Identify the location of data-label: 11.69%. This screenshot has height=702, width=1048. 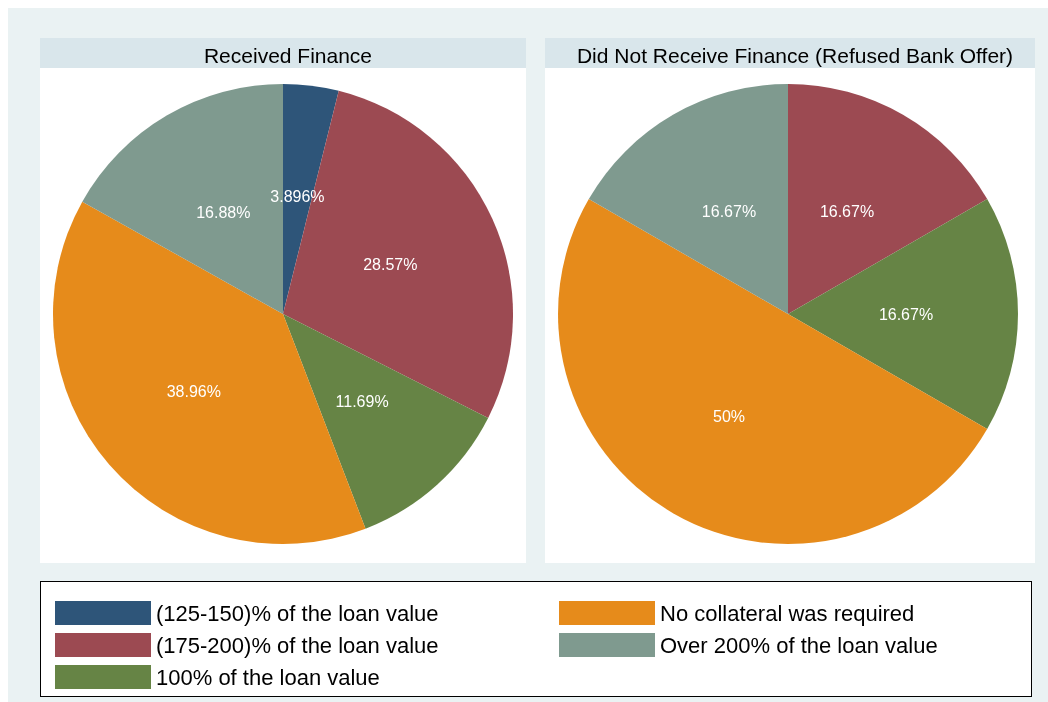
(362, 402).